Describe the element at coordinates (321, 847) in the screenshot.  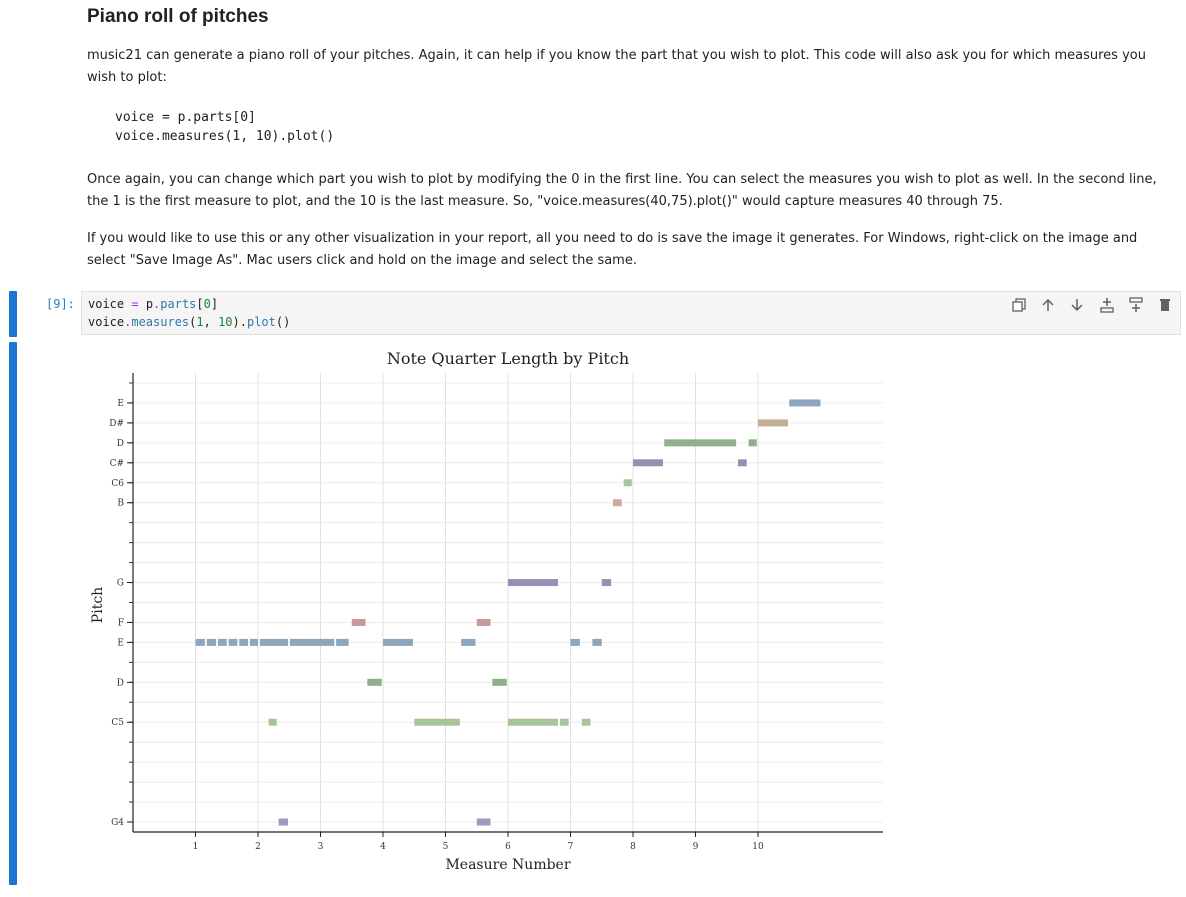
I see `x-tick-label: 3` at that location.